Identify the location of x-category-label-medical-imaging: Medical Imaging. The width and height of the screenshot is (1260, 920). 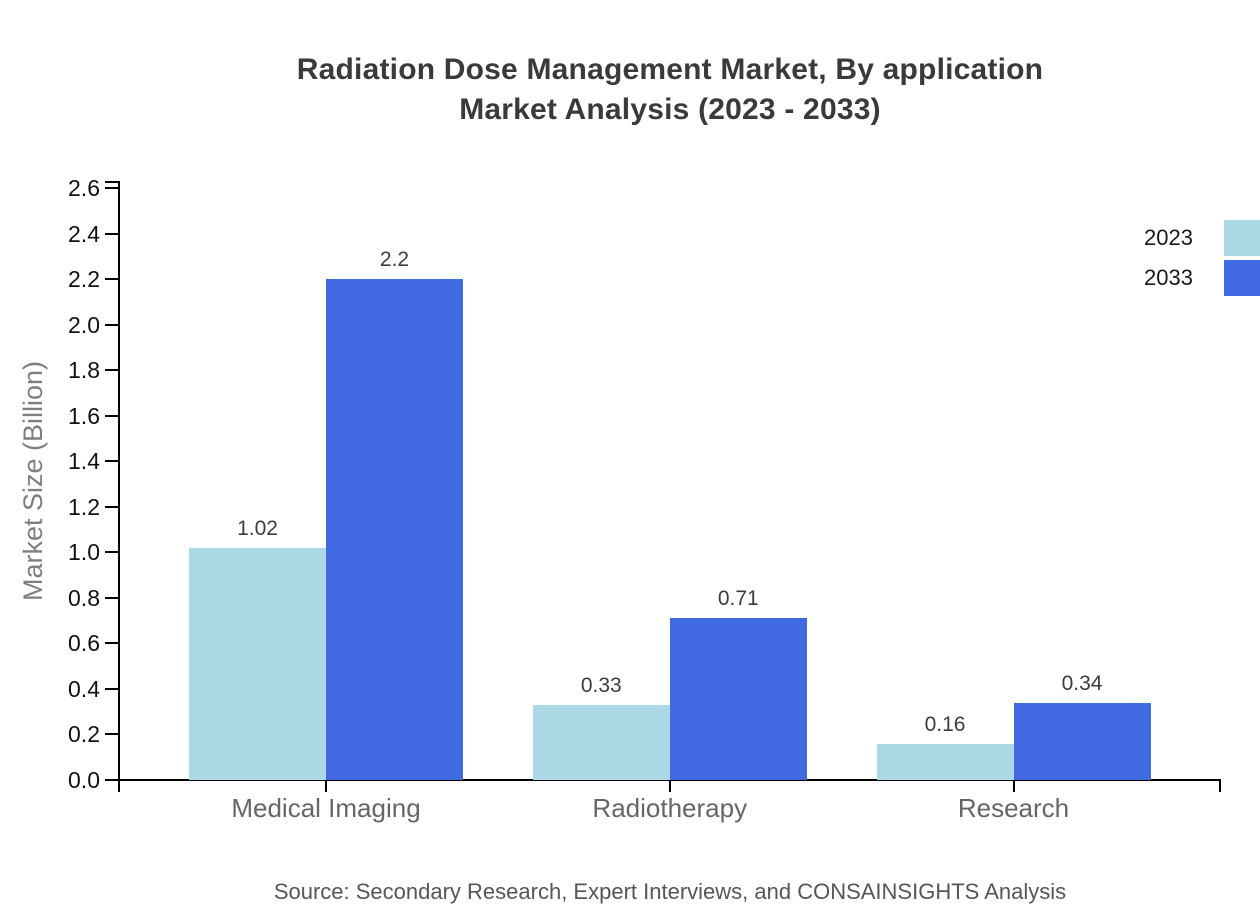
(326, 808).